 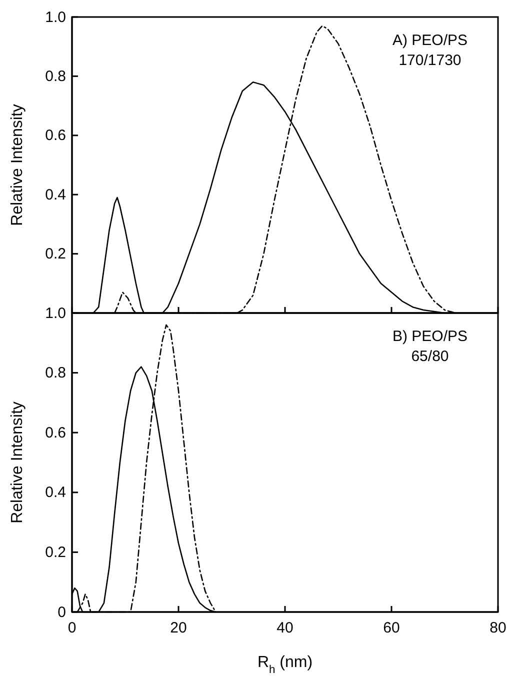 What do you see at coordinates (498, 628) in the screenshot?
I see `x-tick-label: 80` at bounding box center [498, 628].